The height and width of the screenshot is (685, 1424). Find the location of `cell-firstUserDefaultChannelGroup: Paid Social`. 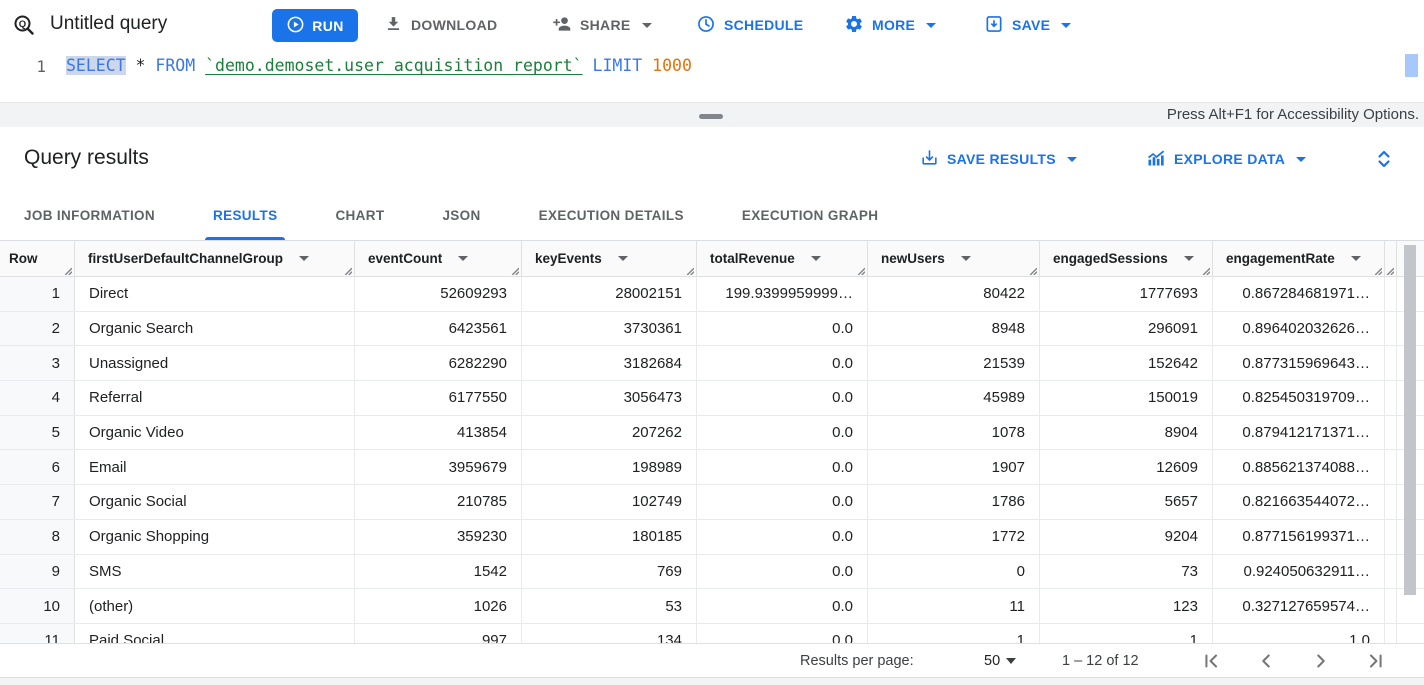

cell-firstUserDefaultChannelGroup: Paid Social is located at coordinates (215, 633).